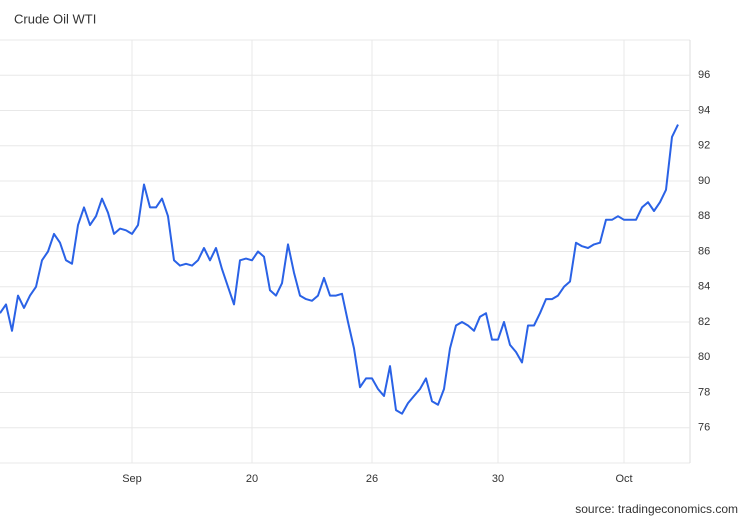 The image size is (750, 520). I want to click on y-tick-label: 76, so click(704, 428).